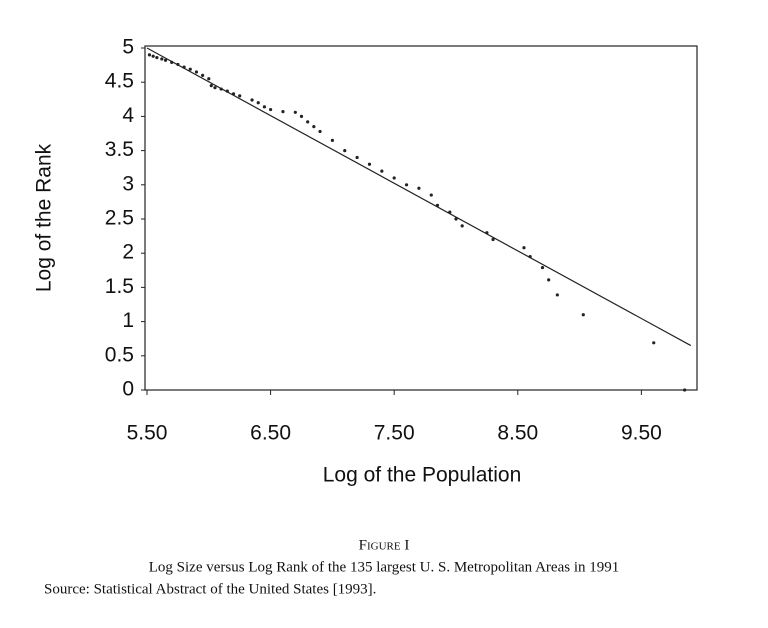  Describe the element at coordinates (128, 320) in the screenshot. I see `y-tick-label: 1` at that location.